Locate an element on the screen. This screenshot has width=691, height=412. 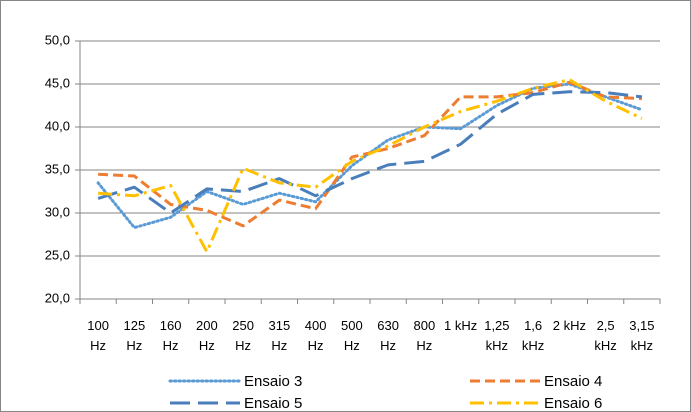
x-tick-label: 2 kHz is located at coordinates (569, 325).